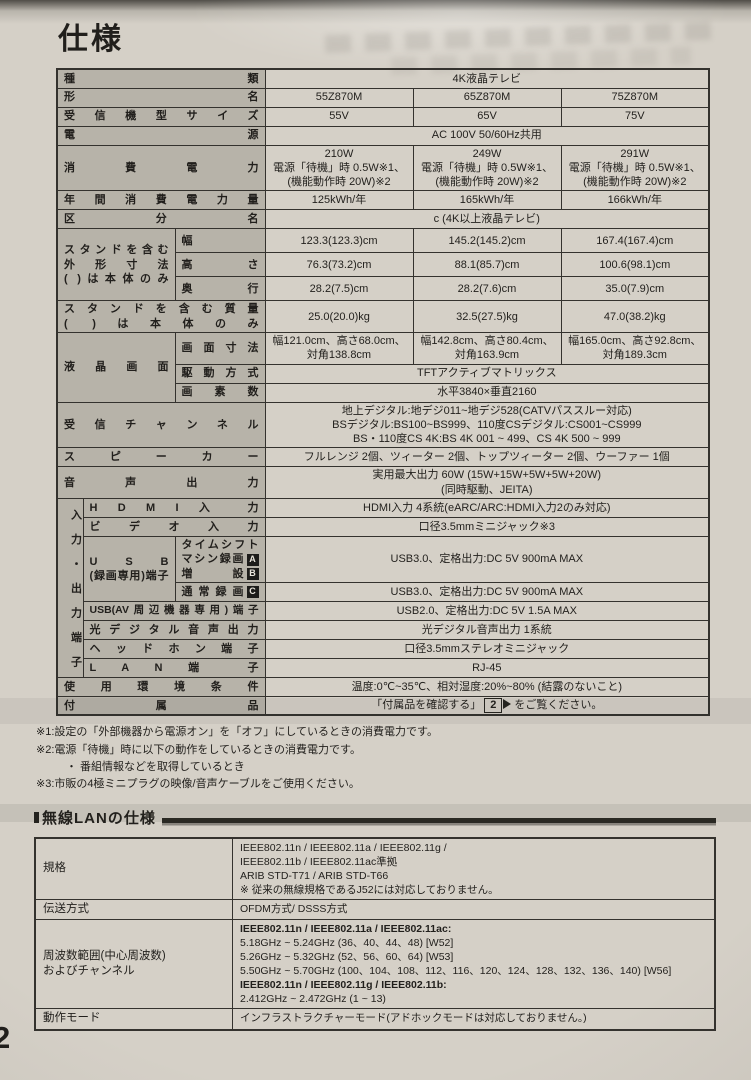 The image size is (751, 1080). I want to click on consumption-value: 291W 電源「待機」時 0.5W※1、 (機能動作時 20W)※2, so click(635, 168).